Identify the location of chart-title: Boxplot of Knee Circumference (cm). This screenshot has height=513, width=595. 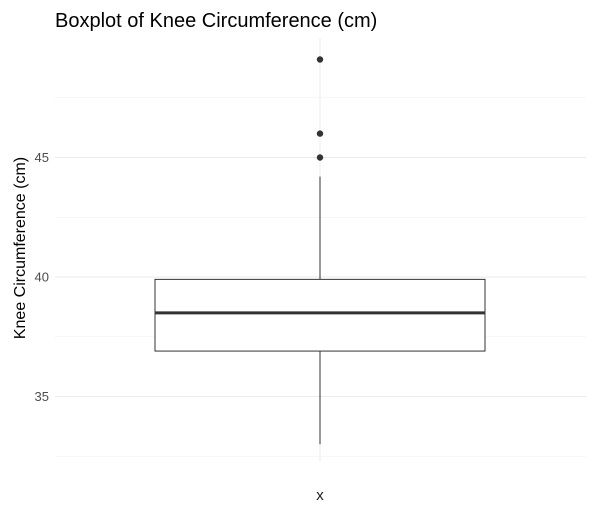
(216, 21).